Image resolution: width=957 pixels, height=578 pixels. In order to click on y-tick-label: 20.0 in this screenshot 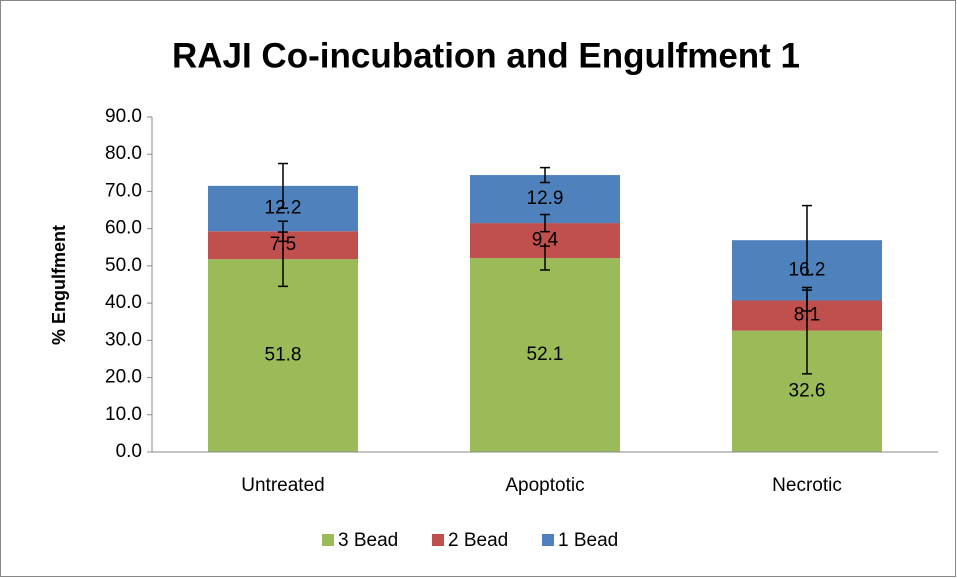, I will do `click(123, 377)`.